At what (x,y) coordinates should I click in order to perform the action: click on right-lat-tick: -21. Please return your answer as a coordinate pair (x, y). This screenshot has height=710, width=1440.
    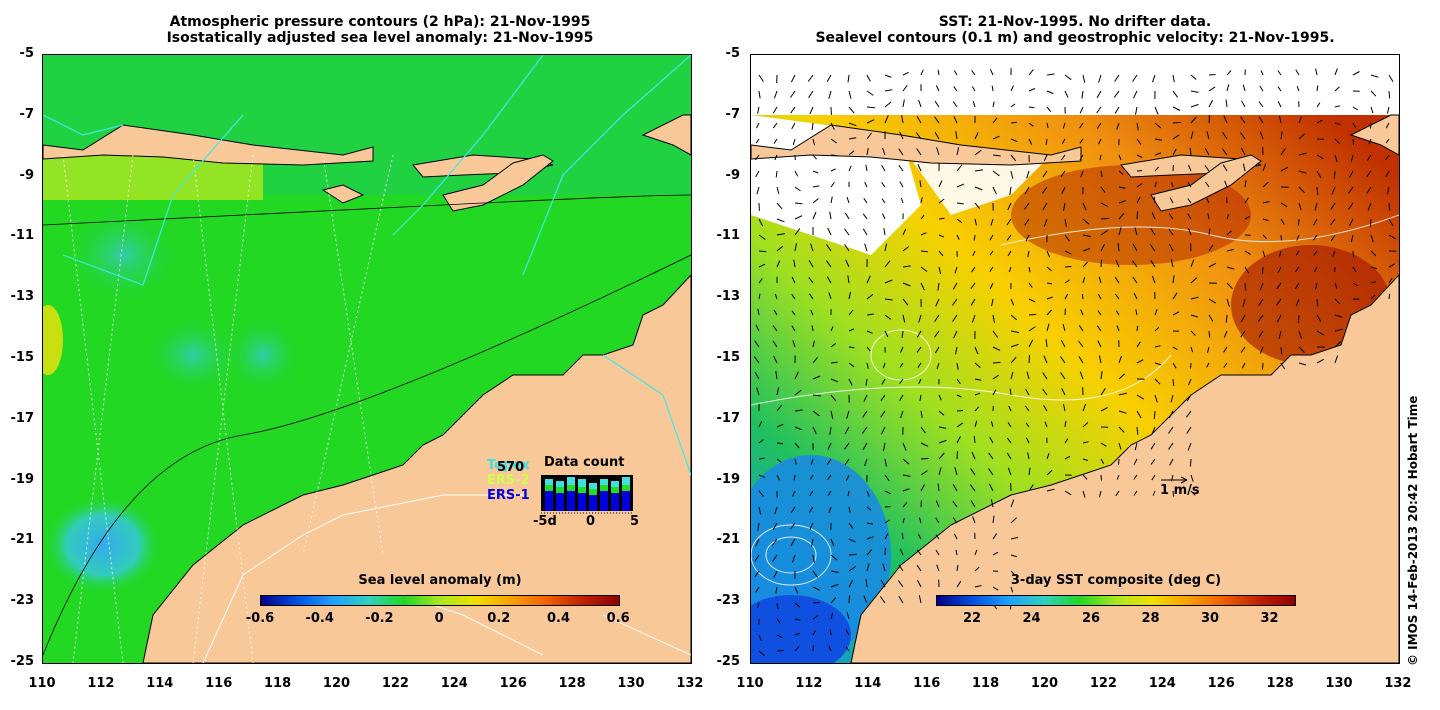
    Looking at the image, I should click on (728, 540).